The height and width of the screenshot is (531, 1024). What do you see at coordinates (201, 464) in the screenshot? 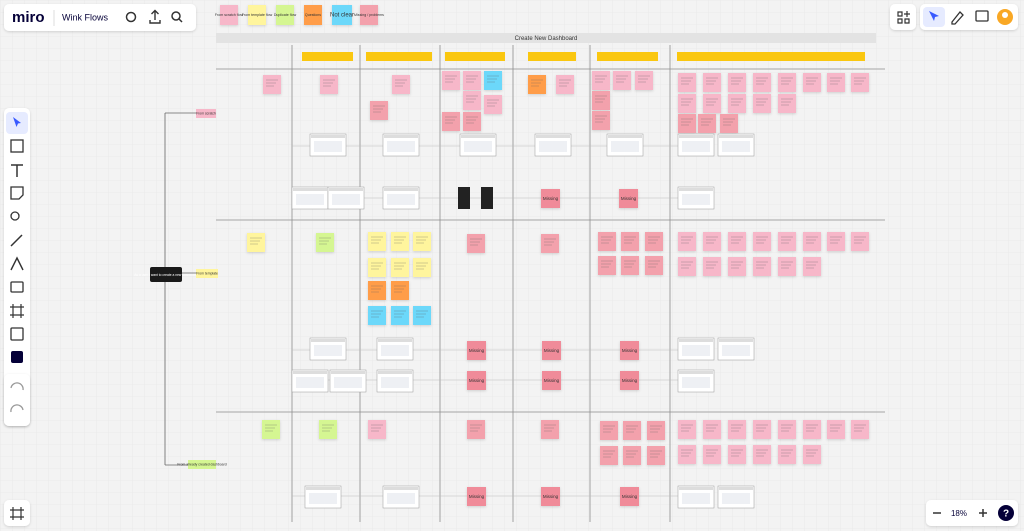
I see `branch-label: From already created dashboard` at bounding box center [201, 464].